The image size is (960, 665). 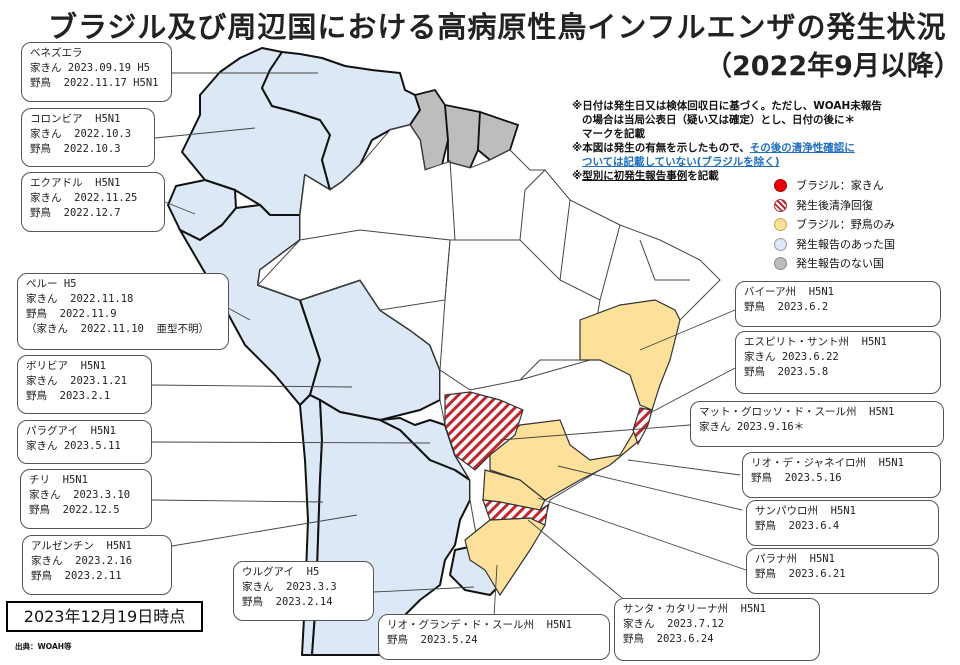 I want to click on callout-argentina: アルゼンチン H5N1 家きん 2023.2.16 野鳥 2023.2.11, so click(x=97, y=565).